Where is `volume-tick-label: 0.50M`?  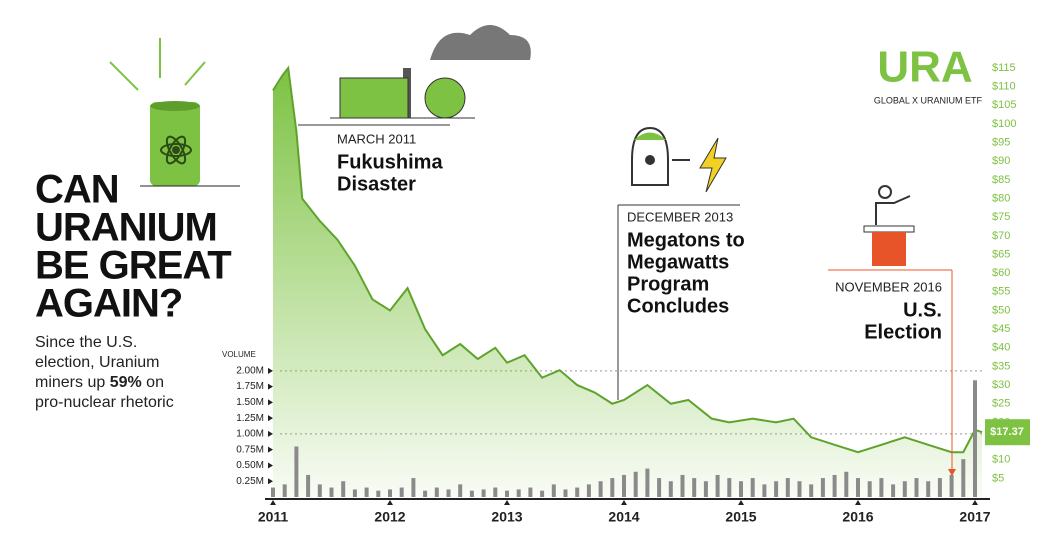
volume-tick-label: 0.50M is located at coordinates (250, 465).